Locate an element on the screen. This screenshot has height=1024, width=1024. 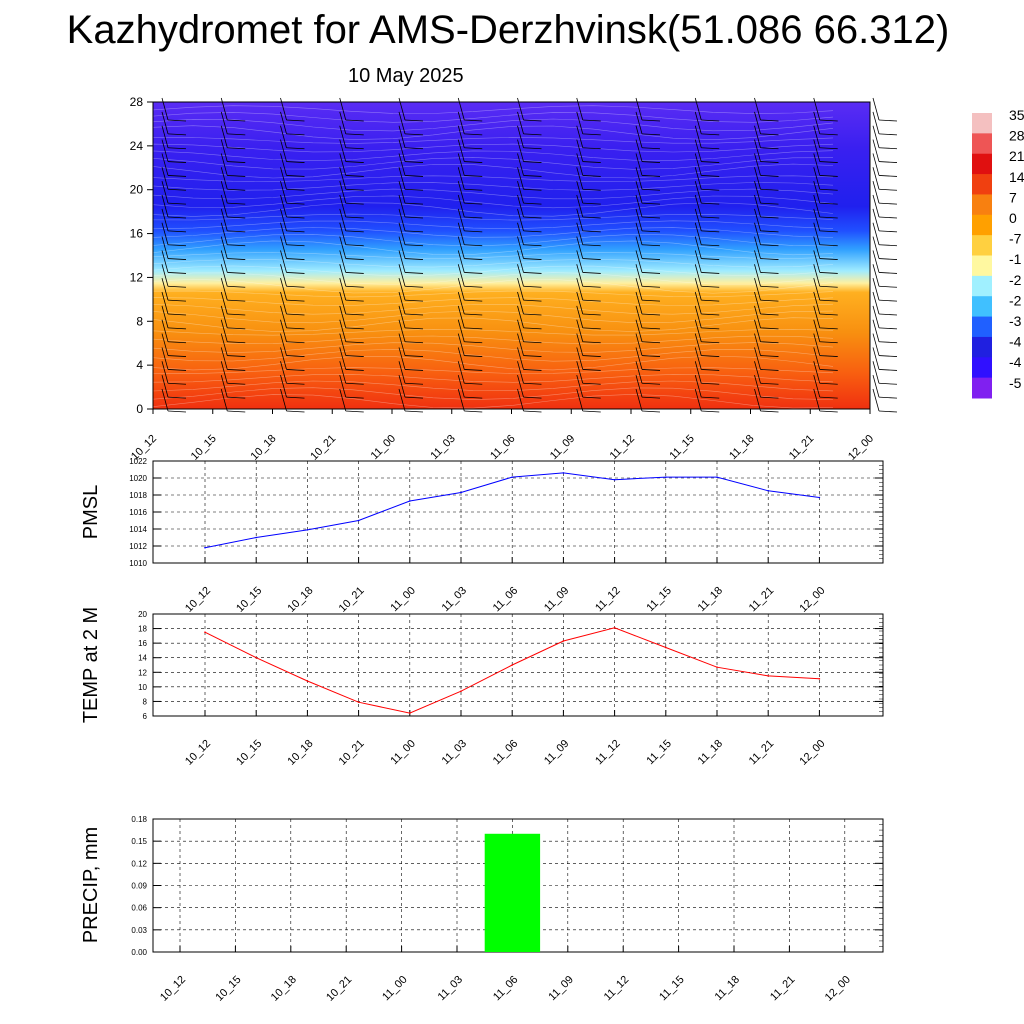
chart-date: 10 May 2025 is located at coordinates (406, 76).